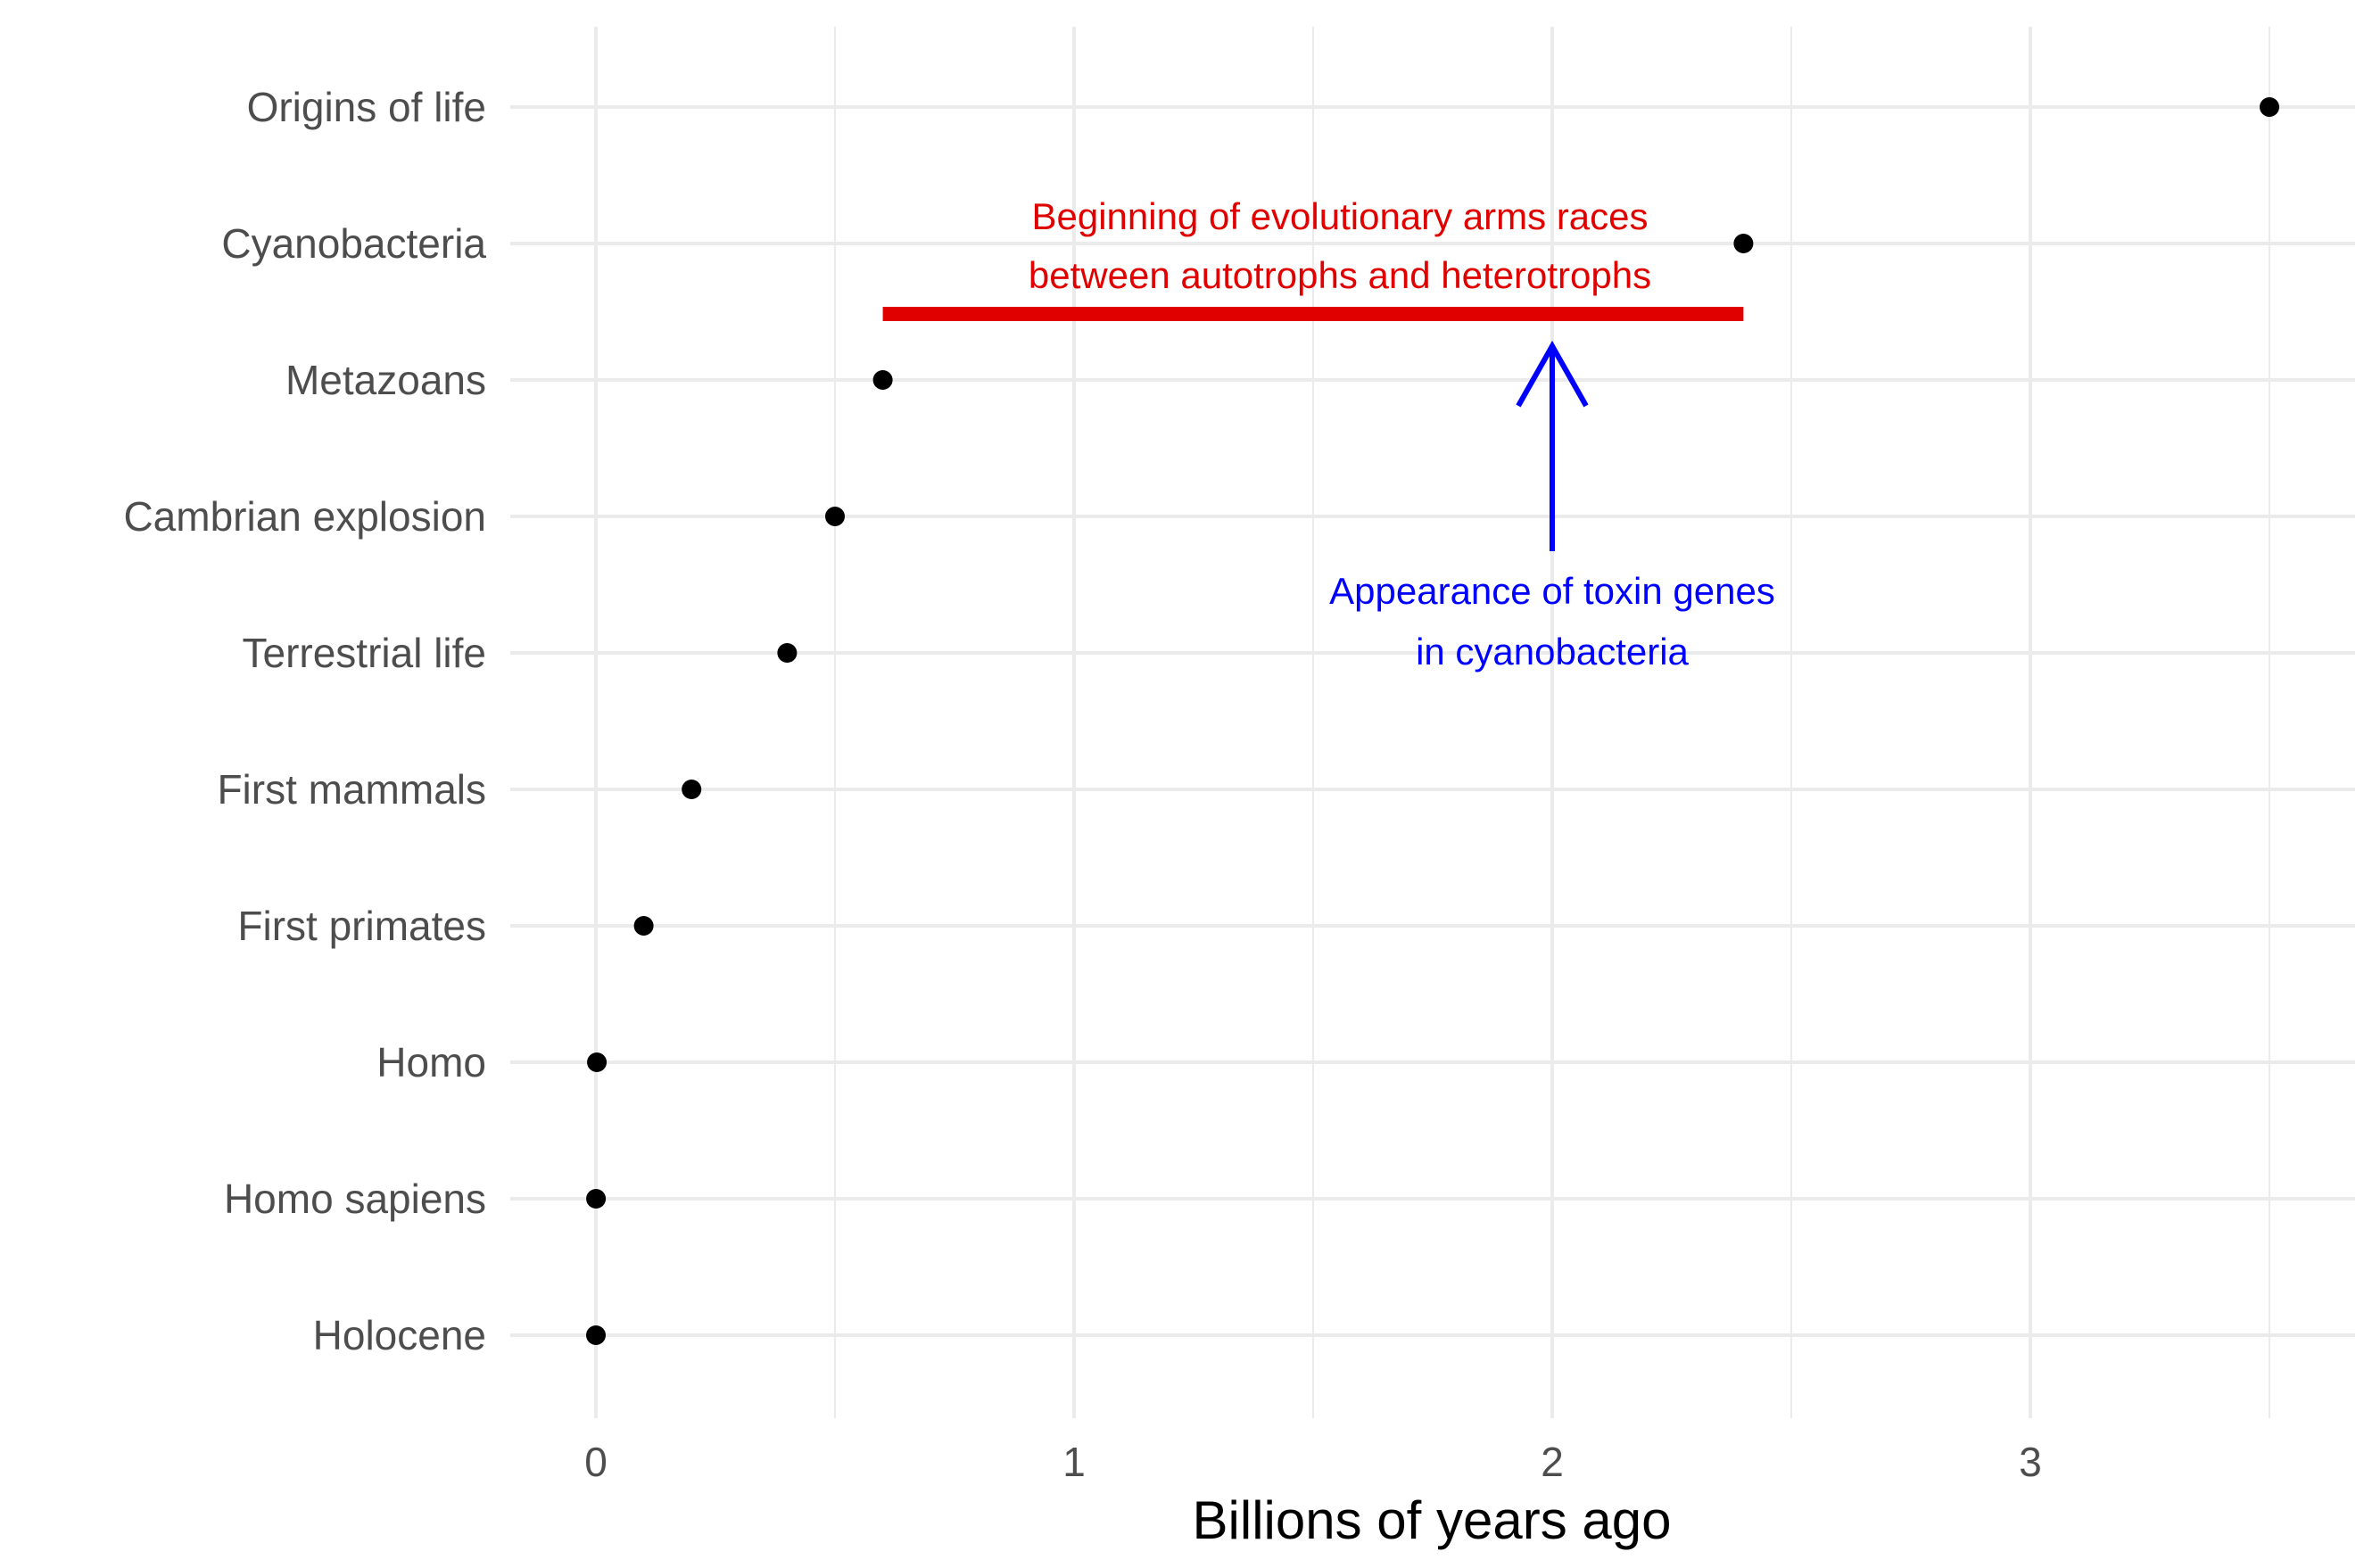 The height and width of the screenshot is (1568, 2364). I want to click on y-tick-label: First mammals, so click(351, 789).